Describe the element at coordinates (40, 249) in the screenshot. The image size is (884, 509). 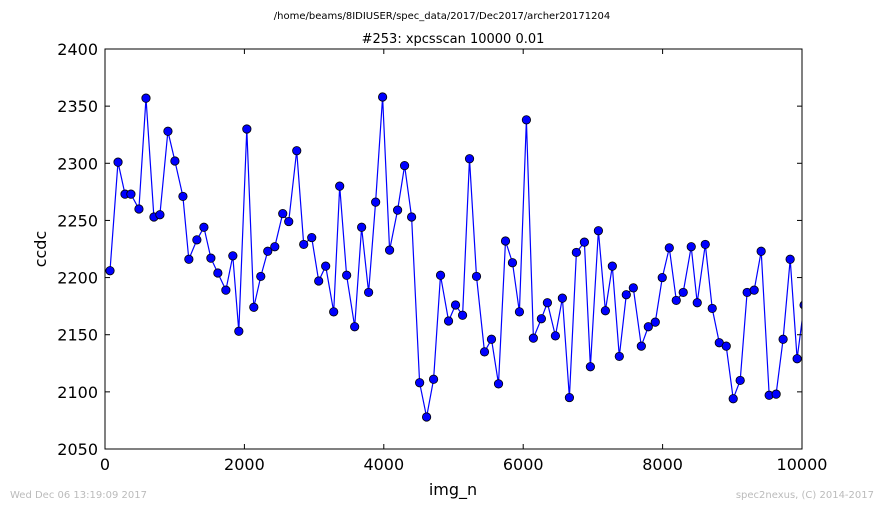
I see `y-axis-label: ccdc` at that location.